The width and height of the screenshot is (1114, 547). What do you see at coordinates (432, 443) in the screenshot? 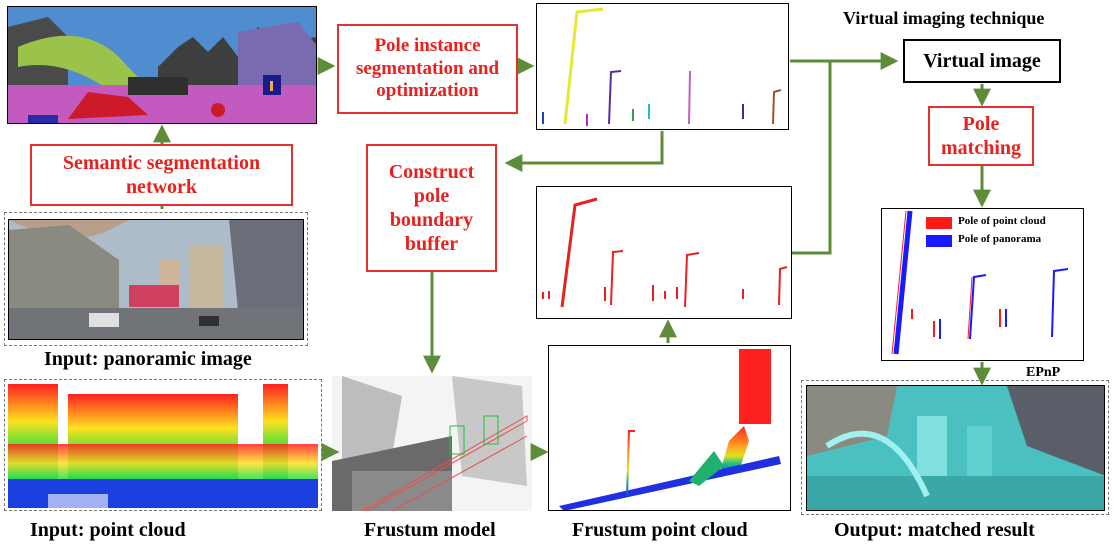
I see `frustum-model-image` at bounding box center [432, 443].